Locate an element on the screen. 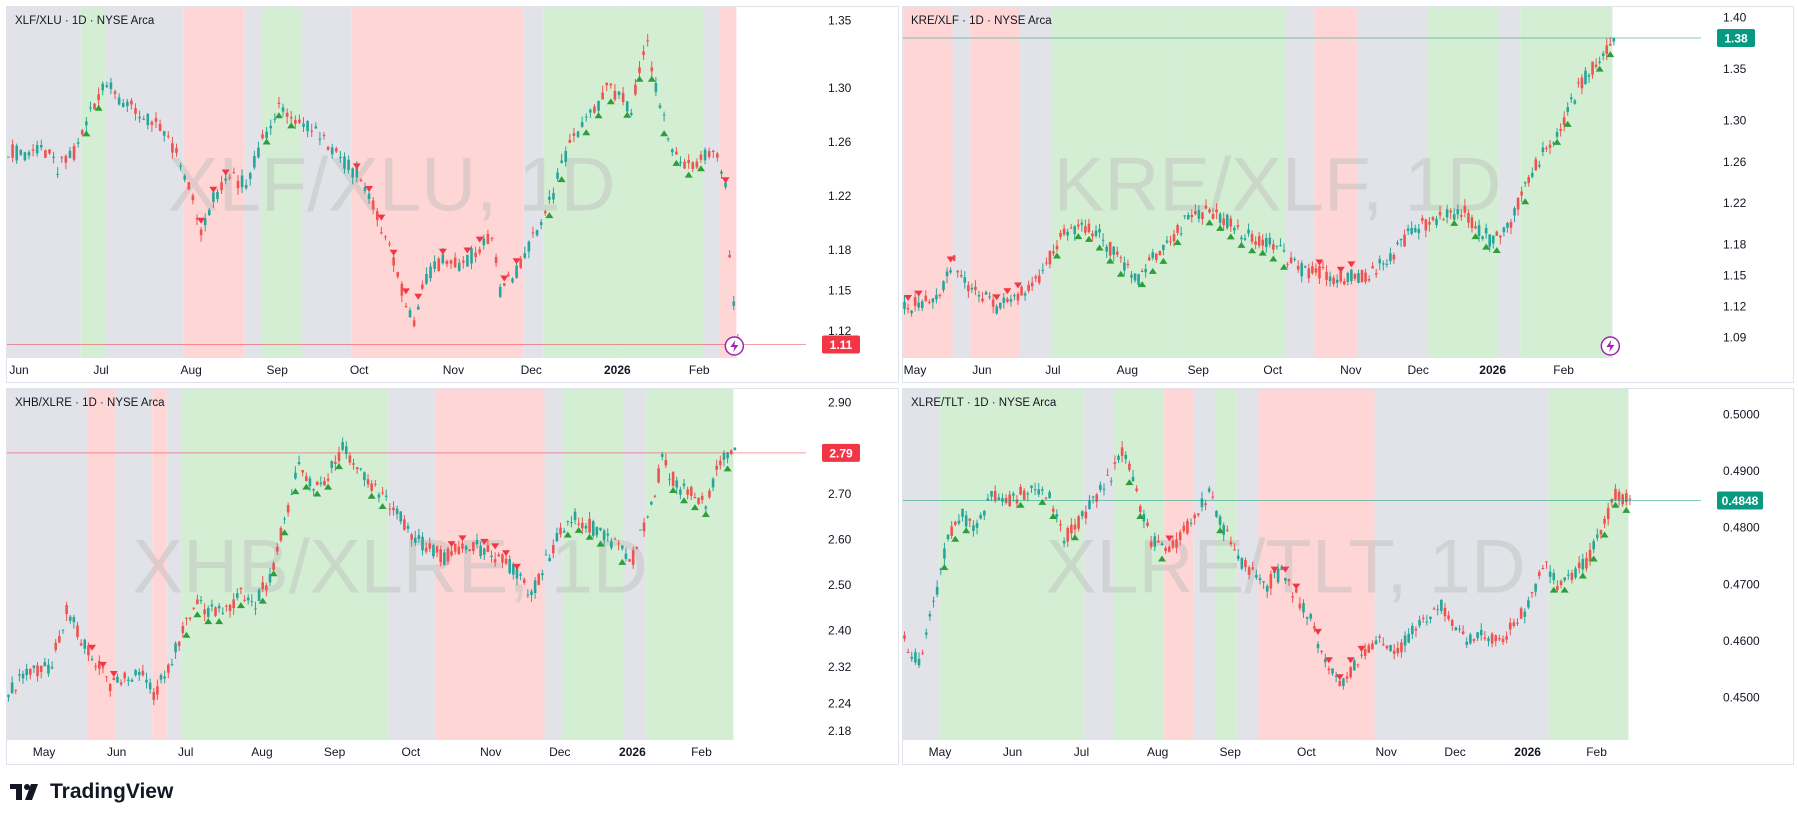 The width and height of the screenshot is (1798, 813). y-tick-label: 0.4600 is located at coordinates (1741, 641).